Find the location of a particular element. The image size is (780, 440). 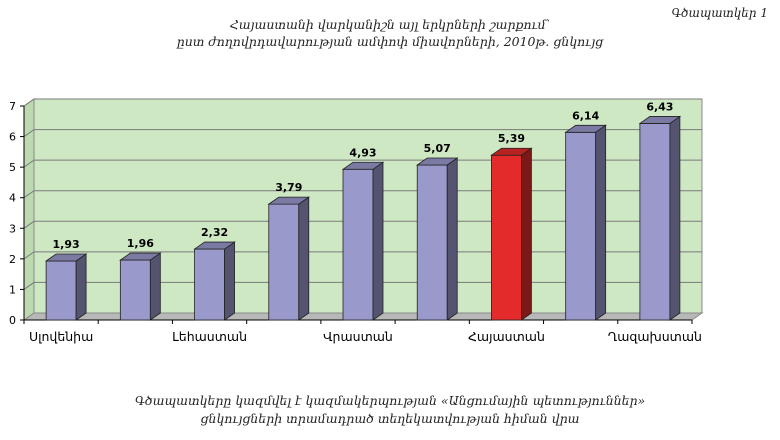

y-tick-label: 3 is located at coordinates (12, 228).